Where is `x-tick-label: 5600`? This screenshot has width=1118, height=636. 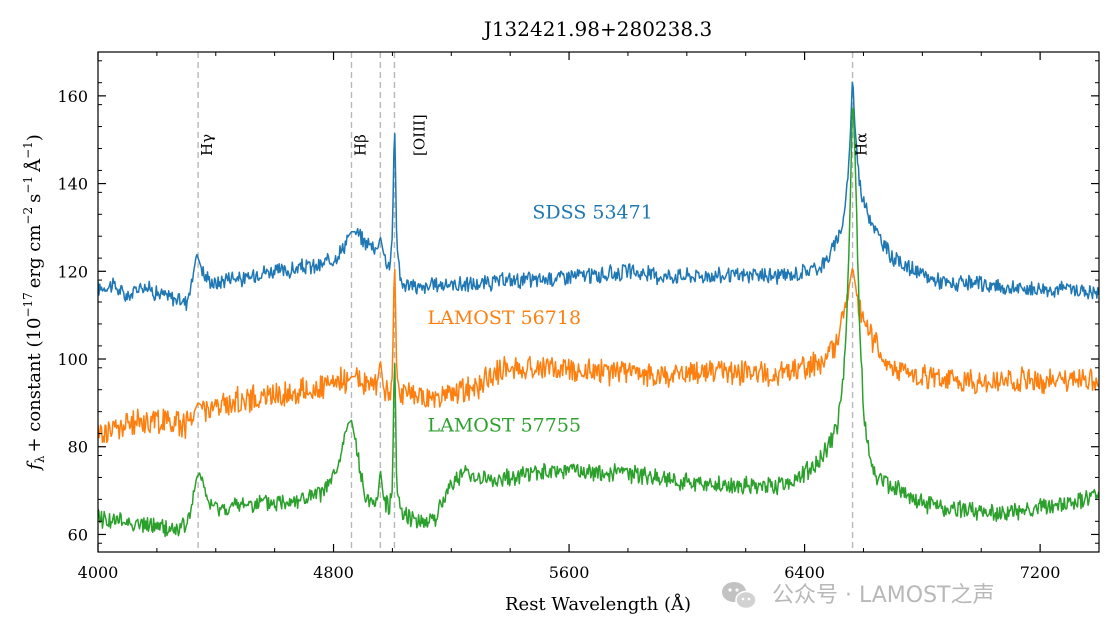 x-tick-label: 5600 is located at coordinates (569, 572).